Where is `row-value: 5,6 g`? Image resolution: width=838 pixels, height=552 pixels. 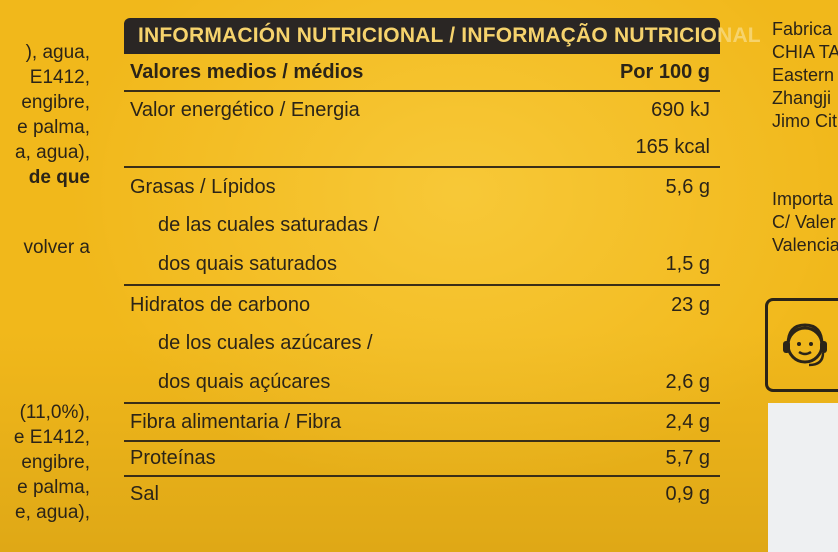 row-value: 5,6 g is located at coordinates (687, 186).